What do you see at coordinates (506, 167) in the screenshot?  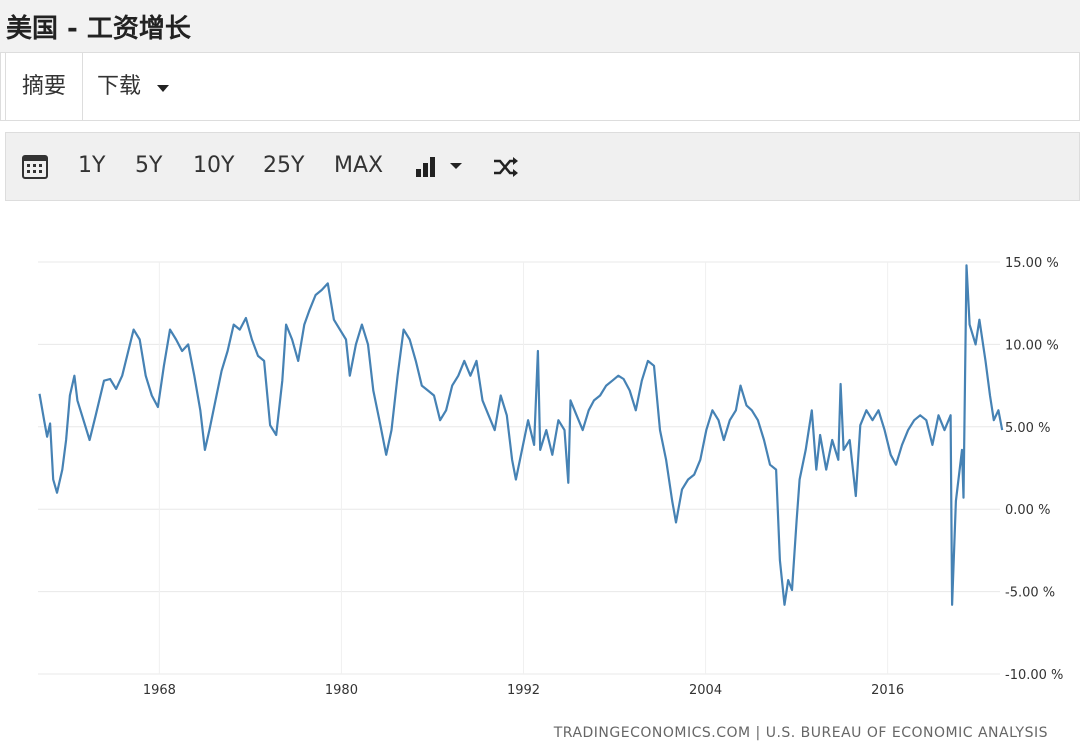 I see `shuffle-icon` at bounding box center [506, 167].